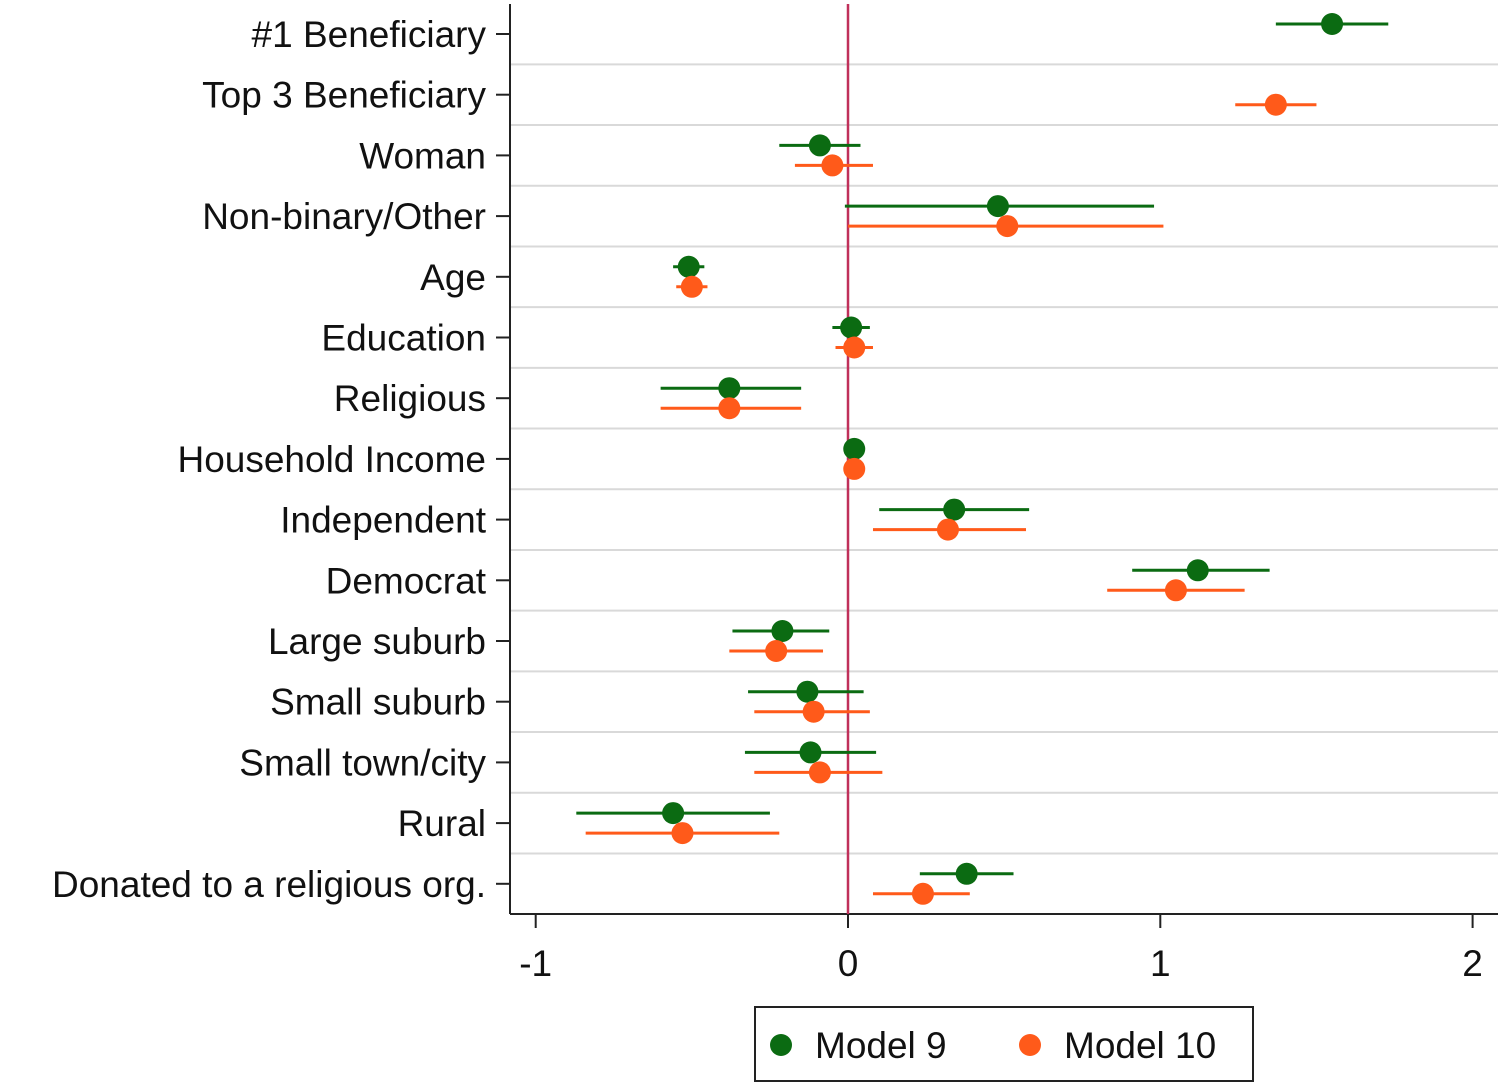 The width and height of the screenshot is (1501, 1091). I want to click on category-label: Small suburb, so click(378, 702).